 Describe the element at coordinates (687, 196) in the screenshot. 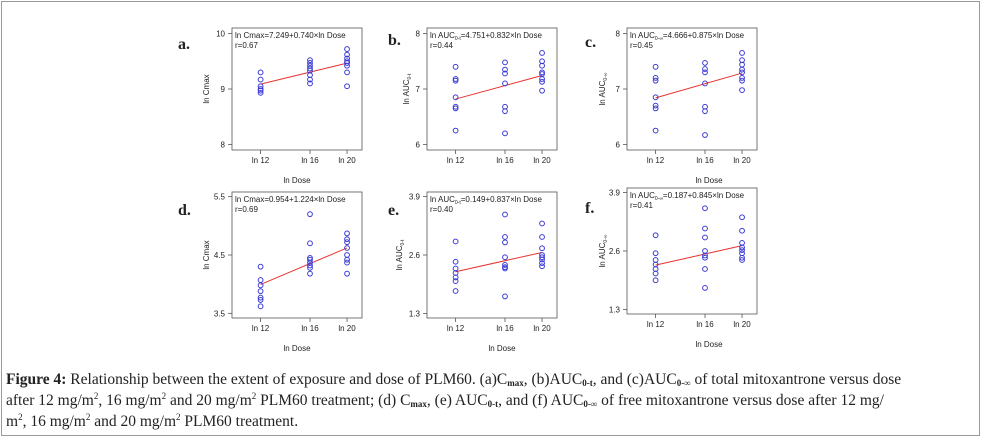

I see `regression-equation: ln AUC0-∞=0.187+0.845×ln Dose` at that location.